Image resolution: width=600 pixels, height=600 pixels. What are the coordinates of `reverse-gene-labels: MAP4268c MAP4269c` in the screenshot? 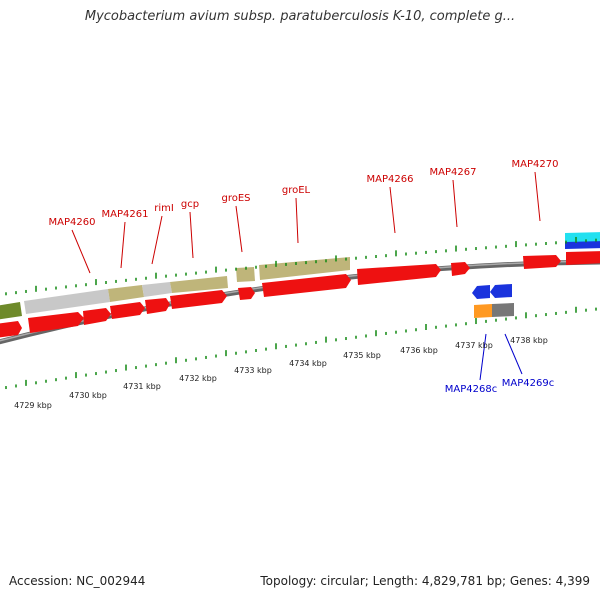 It's located at (499, 386).